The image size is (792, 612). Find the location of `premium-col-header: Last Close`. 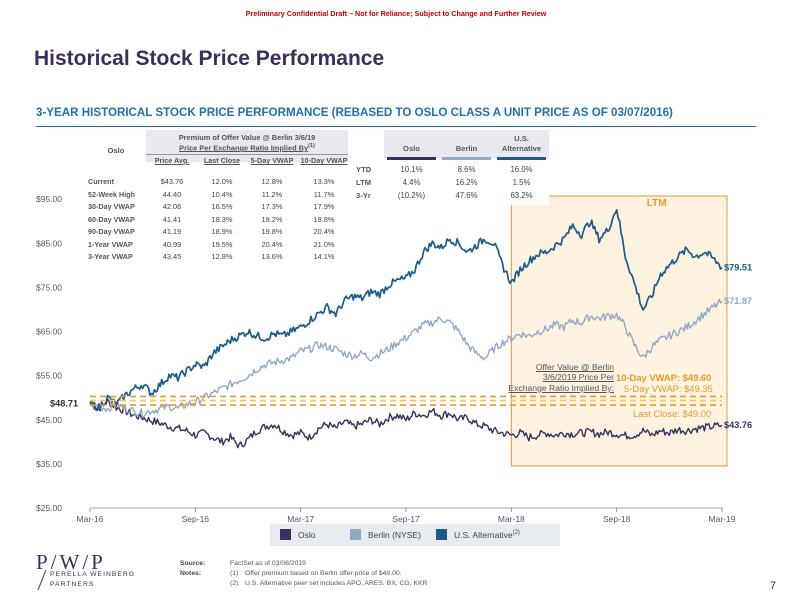

premium-col-header: Last Close is located at coordinates (222, 160).